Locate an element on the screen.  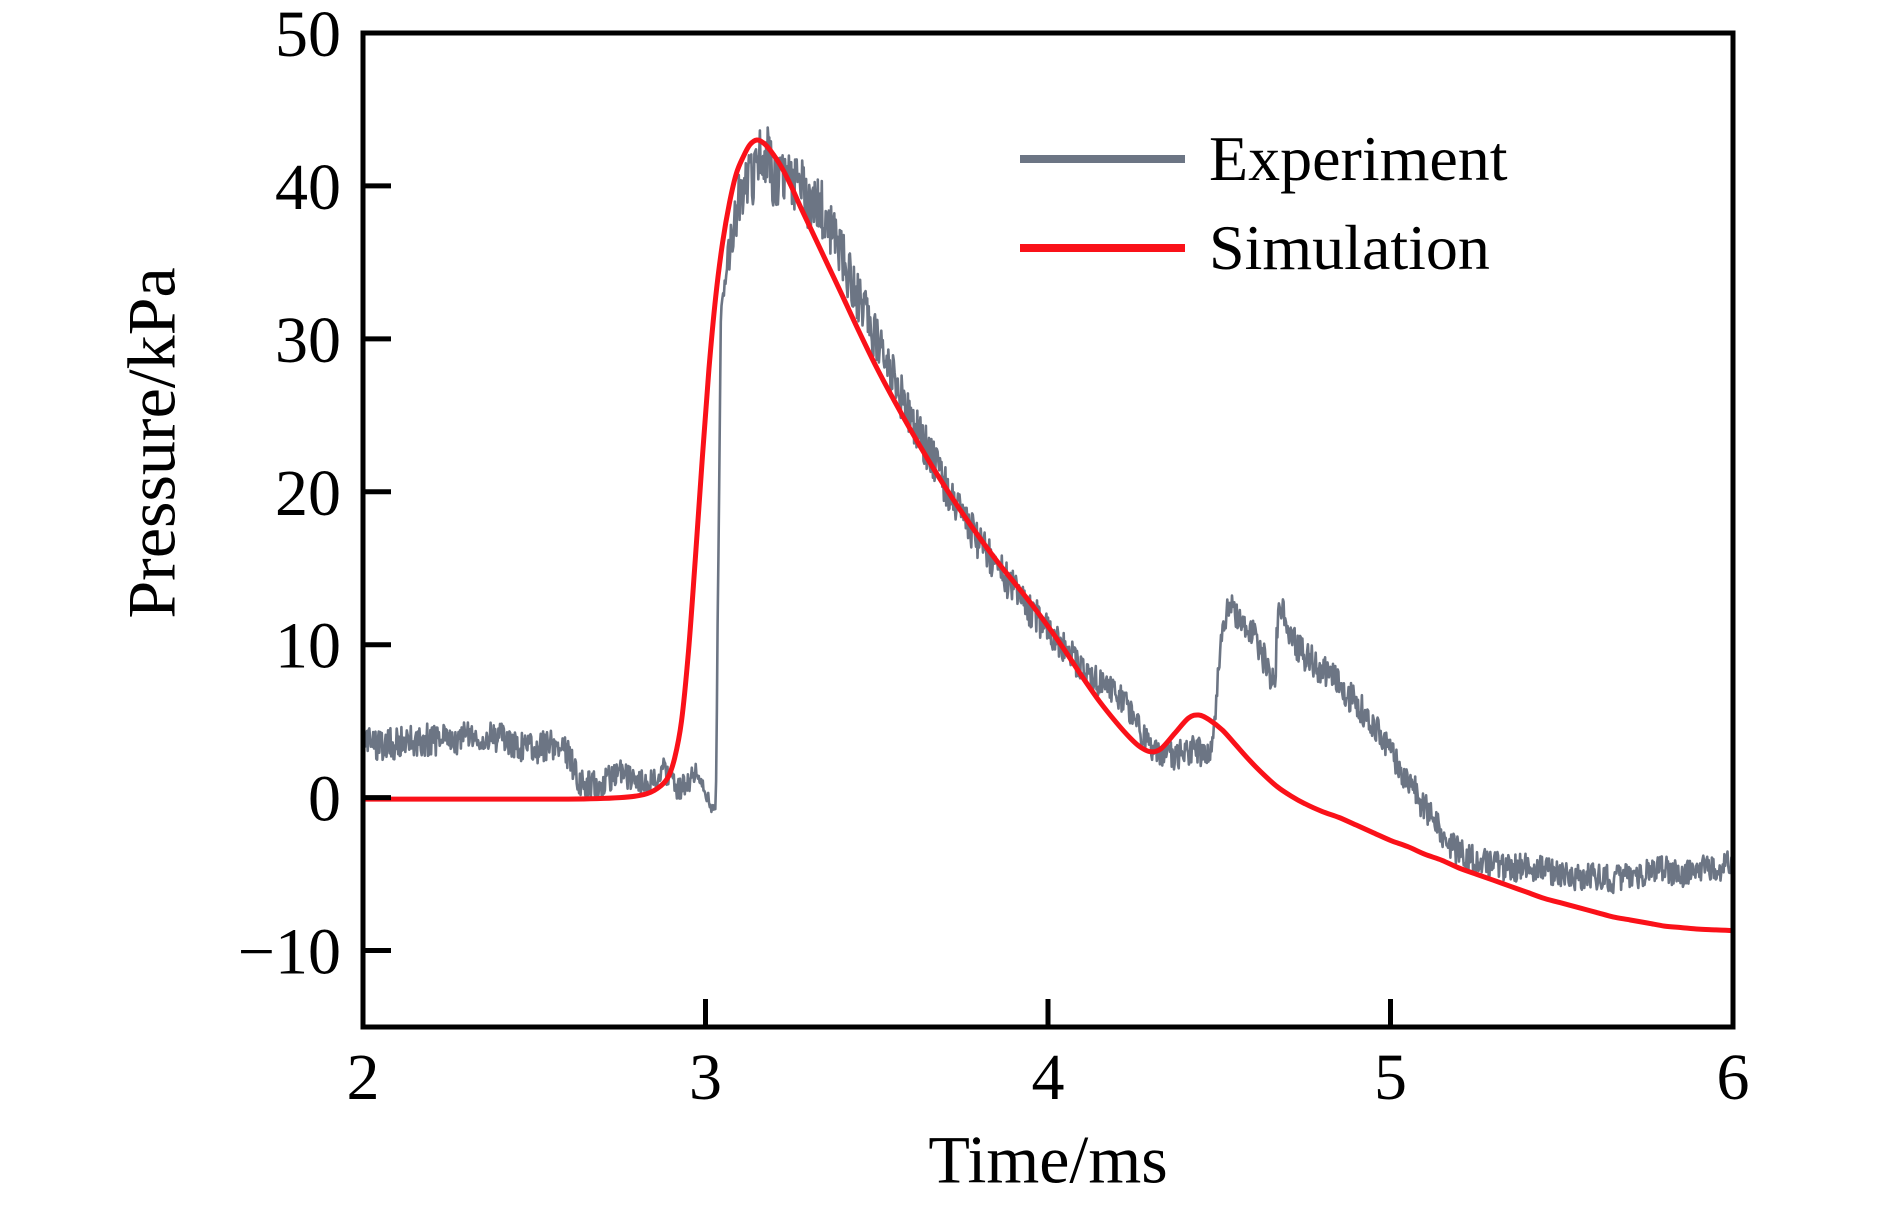
legend-item-simulation: Simulation is located at coordinates (1264, 247).